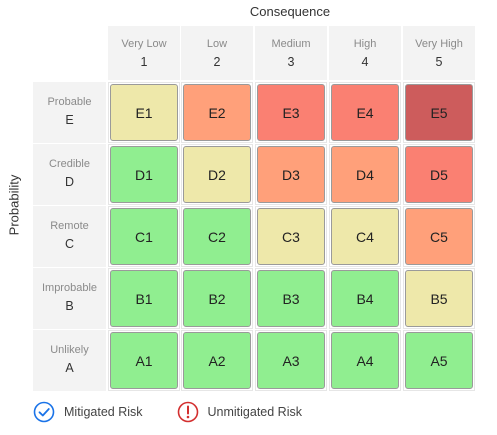  What do you see at coordinates (69, 368) in the screenshot?
I see `row-header-code: A` at bounding box center [69, 368].